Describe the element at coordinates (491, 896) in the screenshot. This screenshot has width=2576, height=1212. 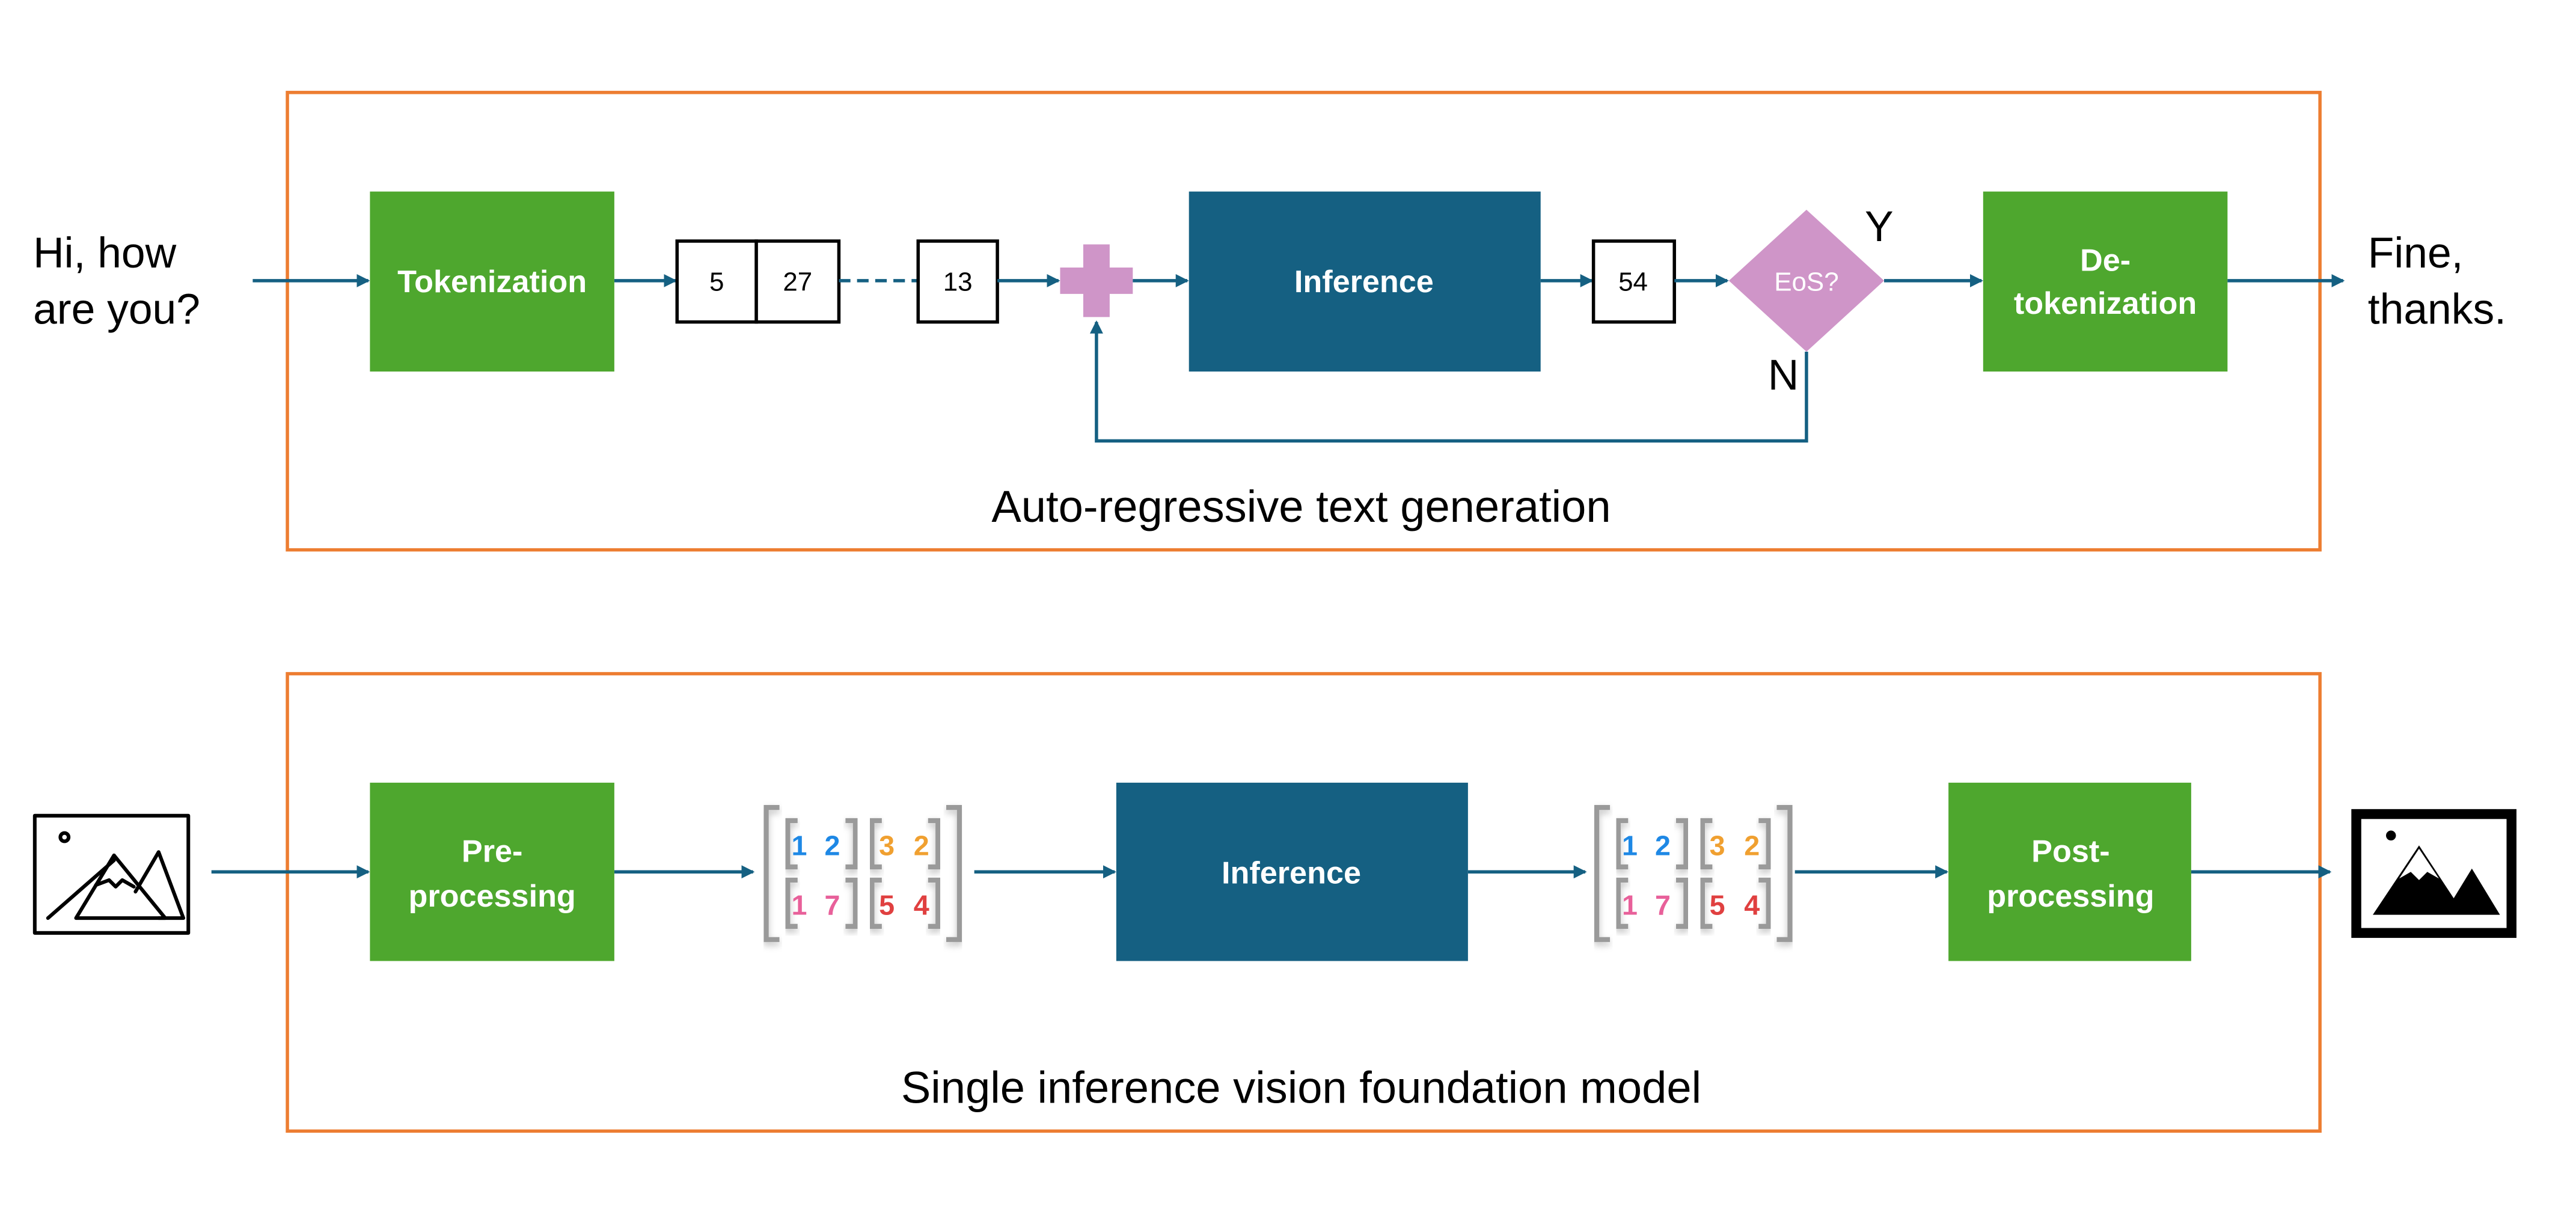
I see `preprocessing-label-line2: processing` at that location.